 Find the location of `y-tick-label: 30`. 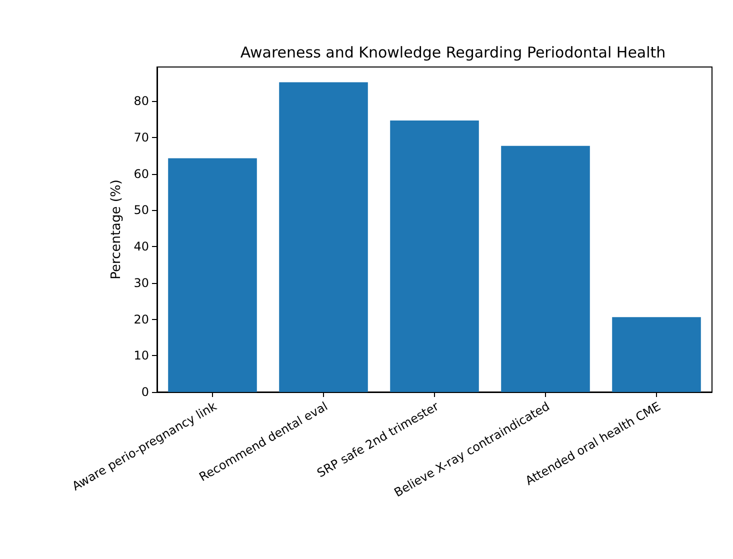

y-tick-label: 30 is located at coordinates (141, 283).